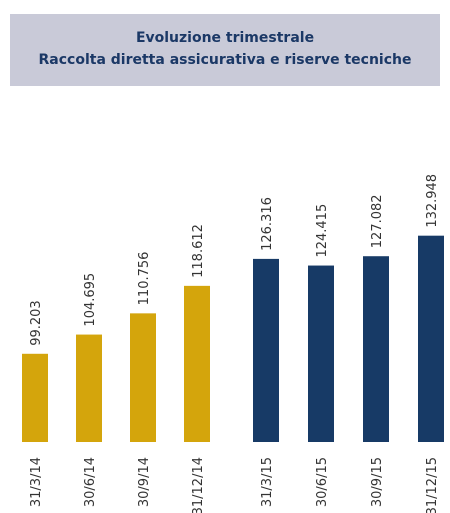  Describe the element at coordinates (322, 482) in the screenshot. I see `x-tick-label: 30/6/15` at that location.